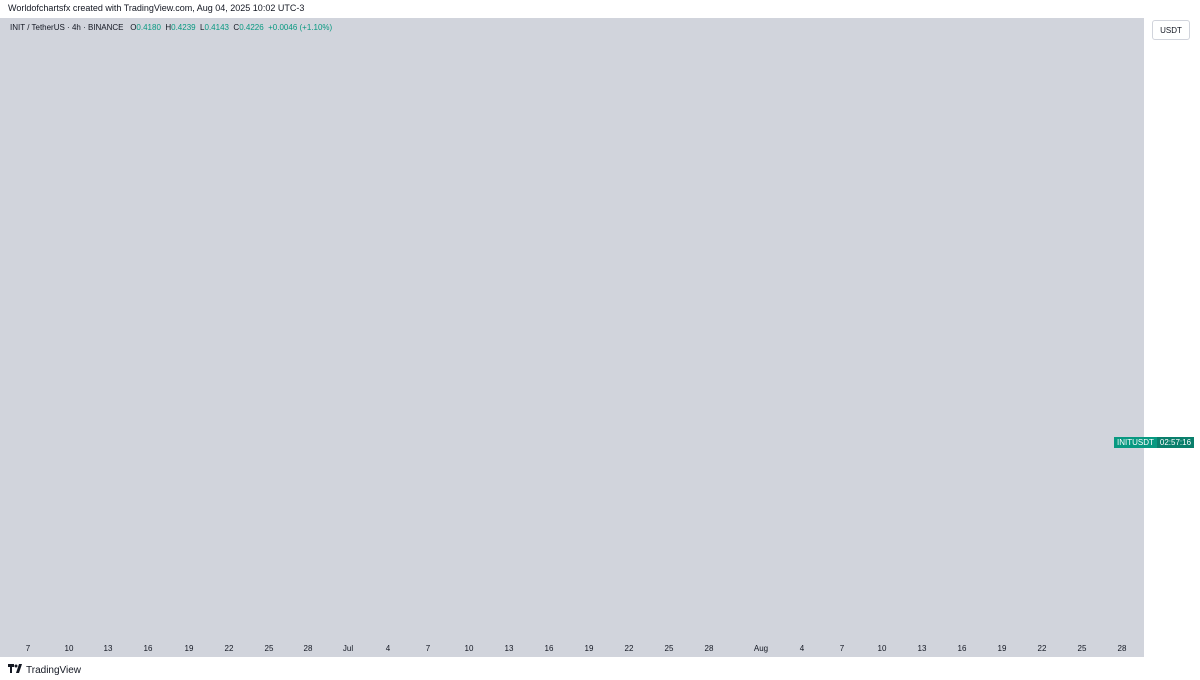 The height and width of the screenshot is (680, 1200). I want to click on footer-bar: TradingView, so click(600, 670).